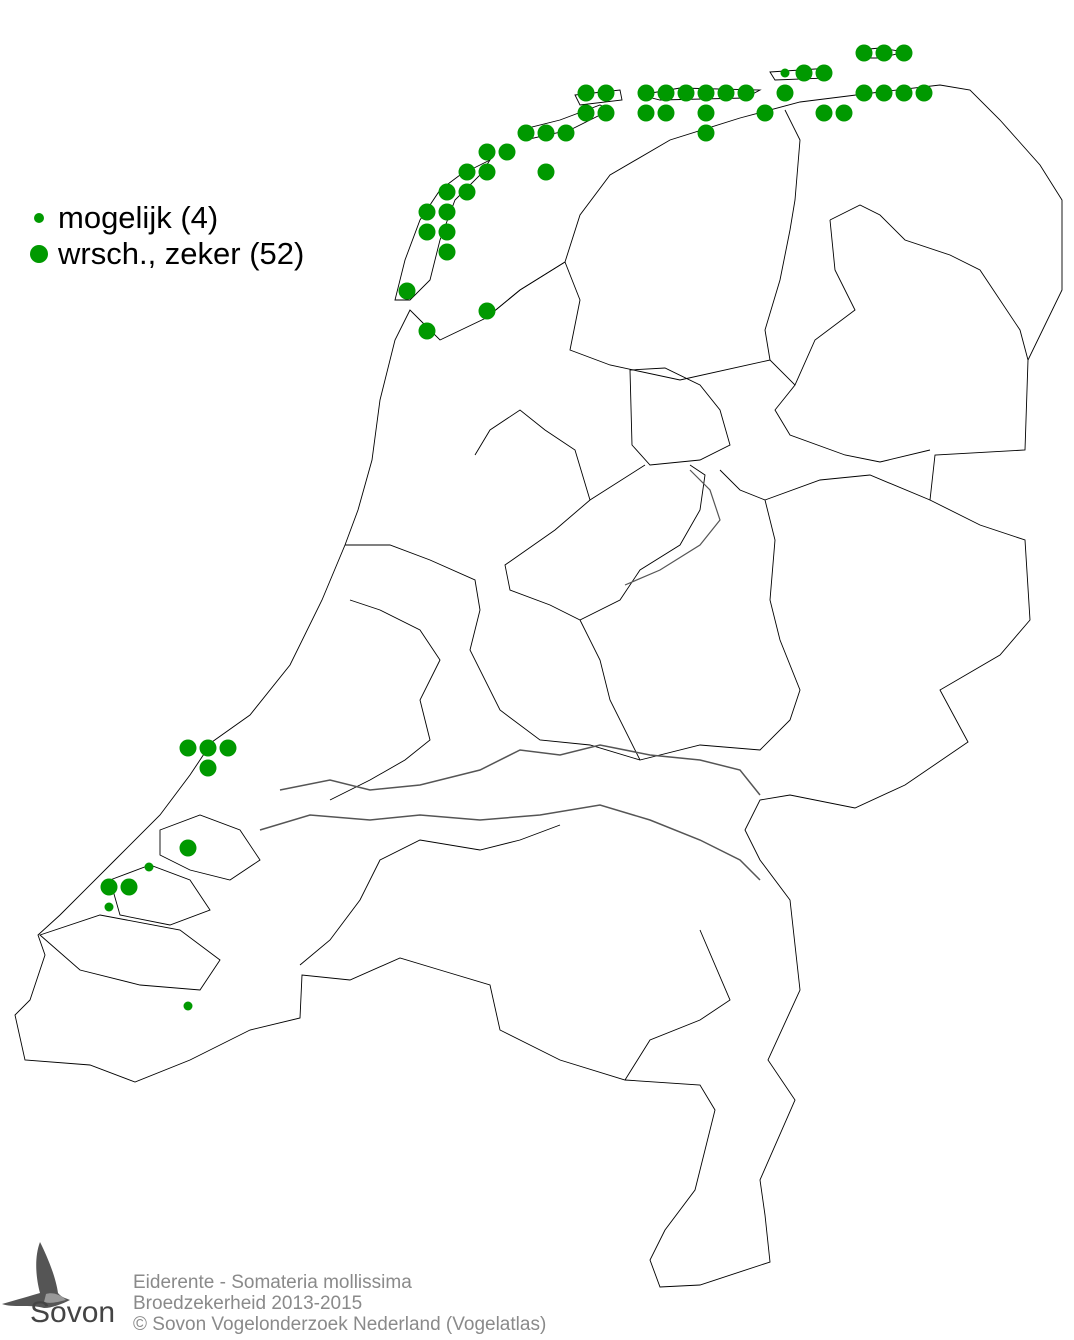 Image resolution: width=1074 pixels, height=1340 pixels. Describe the element at coordinates (73, 1312) in the screenshot. I see `logo-text: Sovon` at that location.